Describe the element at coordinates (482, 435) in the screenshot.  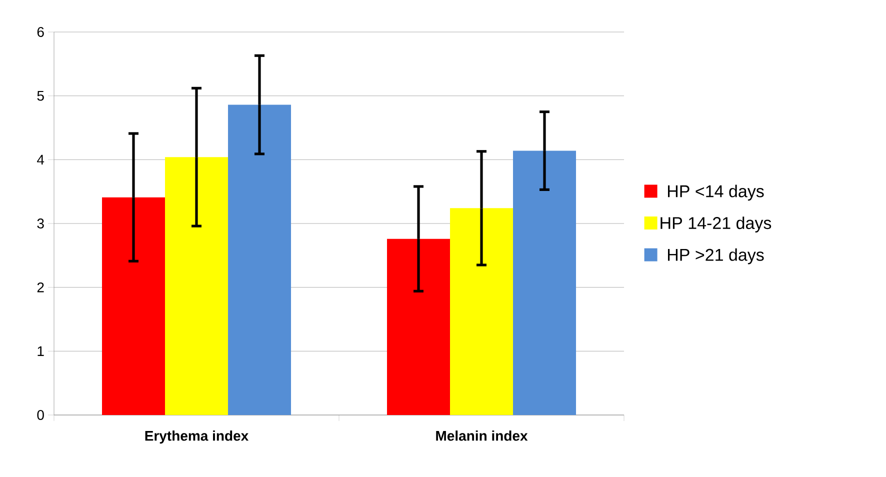
I see `x-tick-label: Melanin index` at that location.